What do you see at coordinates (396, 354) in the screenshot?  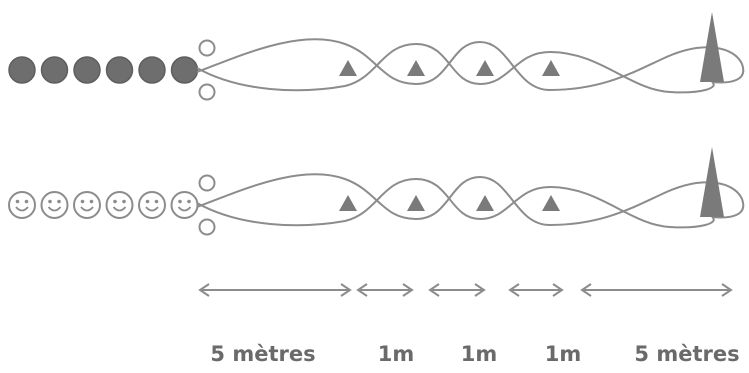 I see `distance-label-gap-1: 1m` at bounding box center [396, 354].